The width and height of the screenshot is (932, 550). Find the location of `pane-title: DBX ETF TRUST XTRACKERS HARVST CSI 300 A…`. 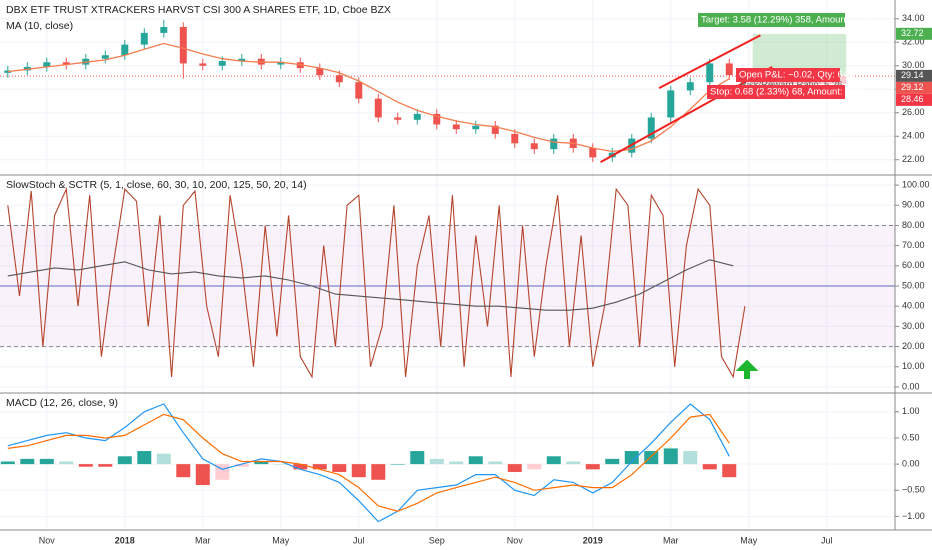

pane-title: DBX ETF TRUST XTRACKERS HARVST CSI 300 A… is located at coordinates (198, 10).